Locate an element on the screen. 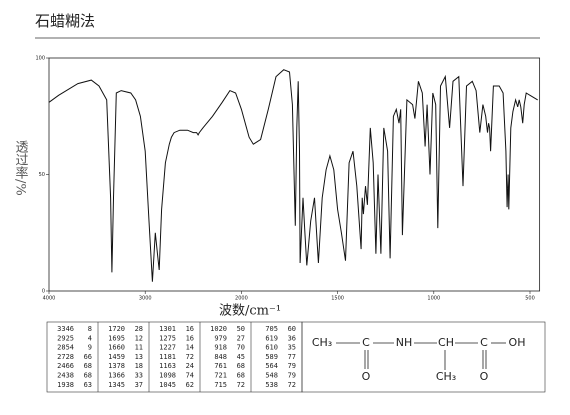 The width and height of the screenshot is (570, 415). x-tick-label: 4000 is located at coordinates (49, 299).